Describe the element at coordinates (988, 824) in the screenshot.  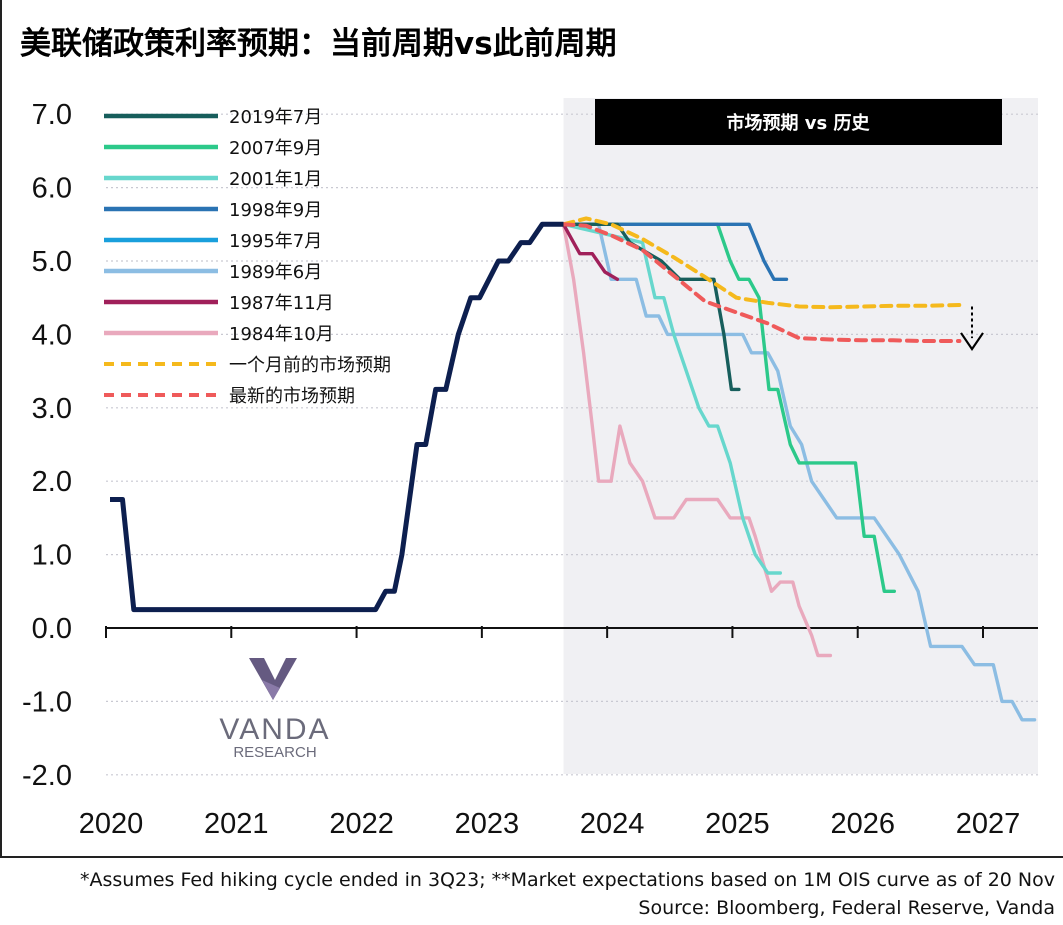
I see `x-tick-label: 2027` at that location.